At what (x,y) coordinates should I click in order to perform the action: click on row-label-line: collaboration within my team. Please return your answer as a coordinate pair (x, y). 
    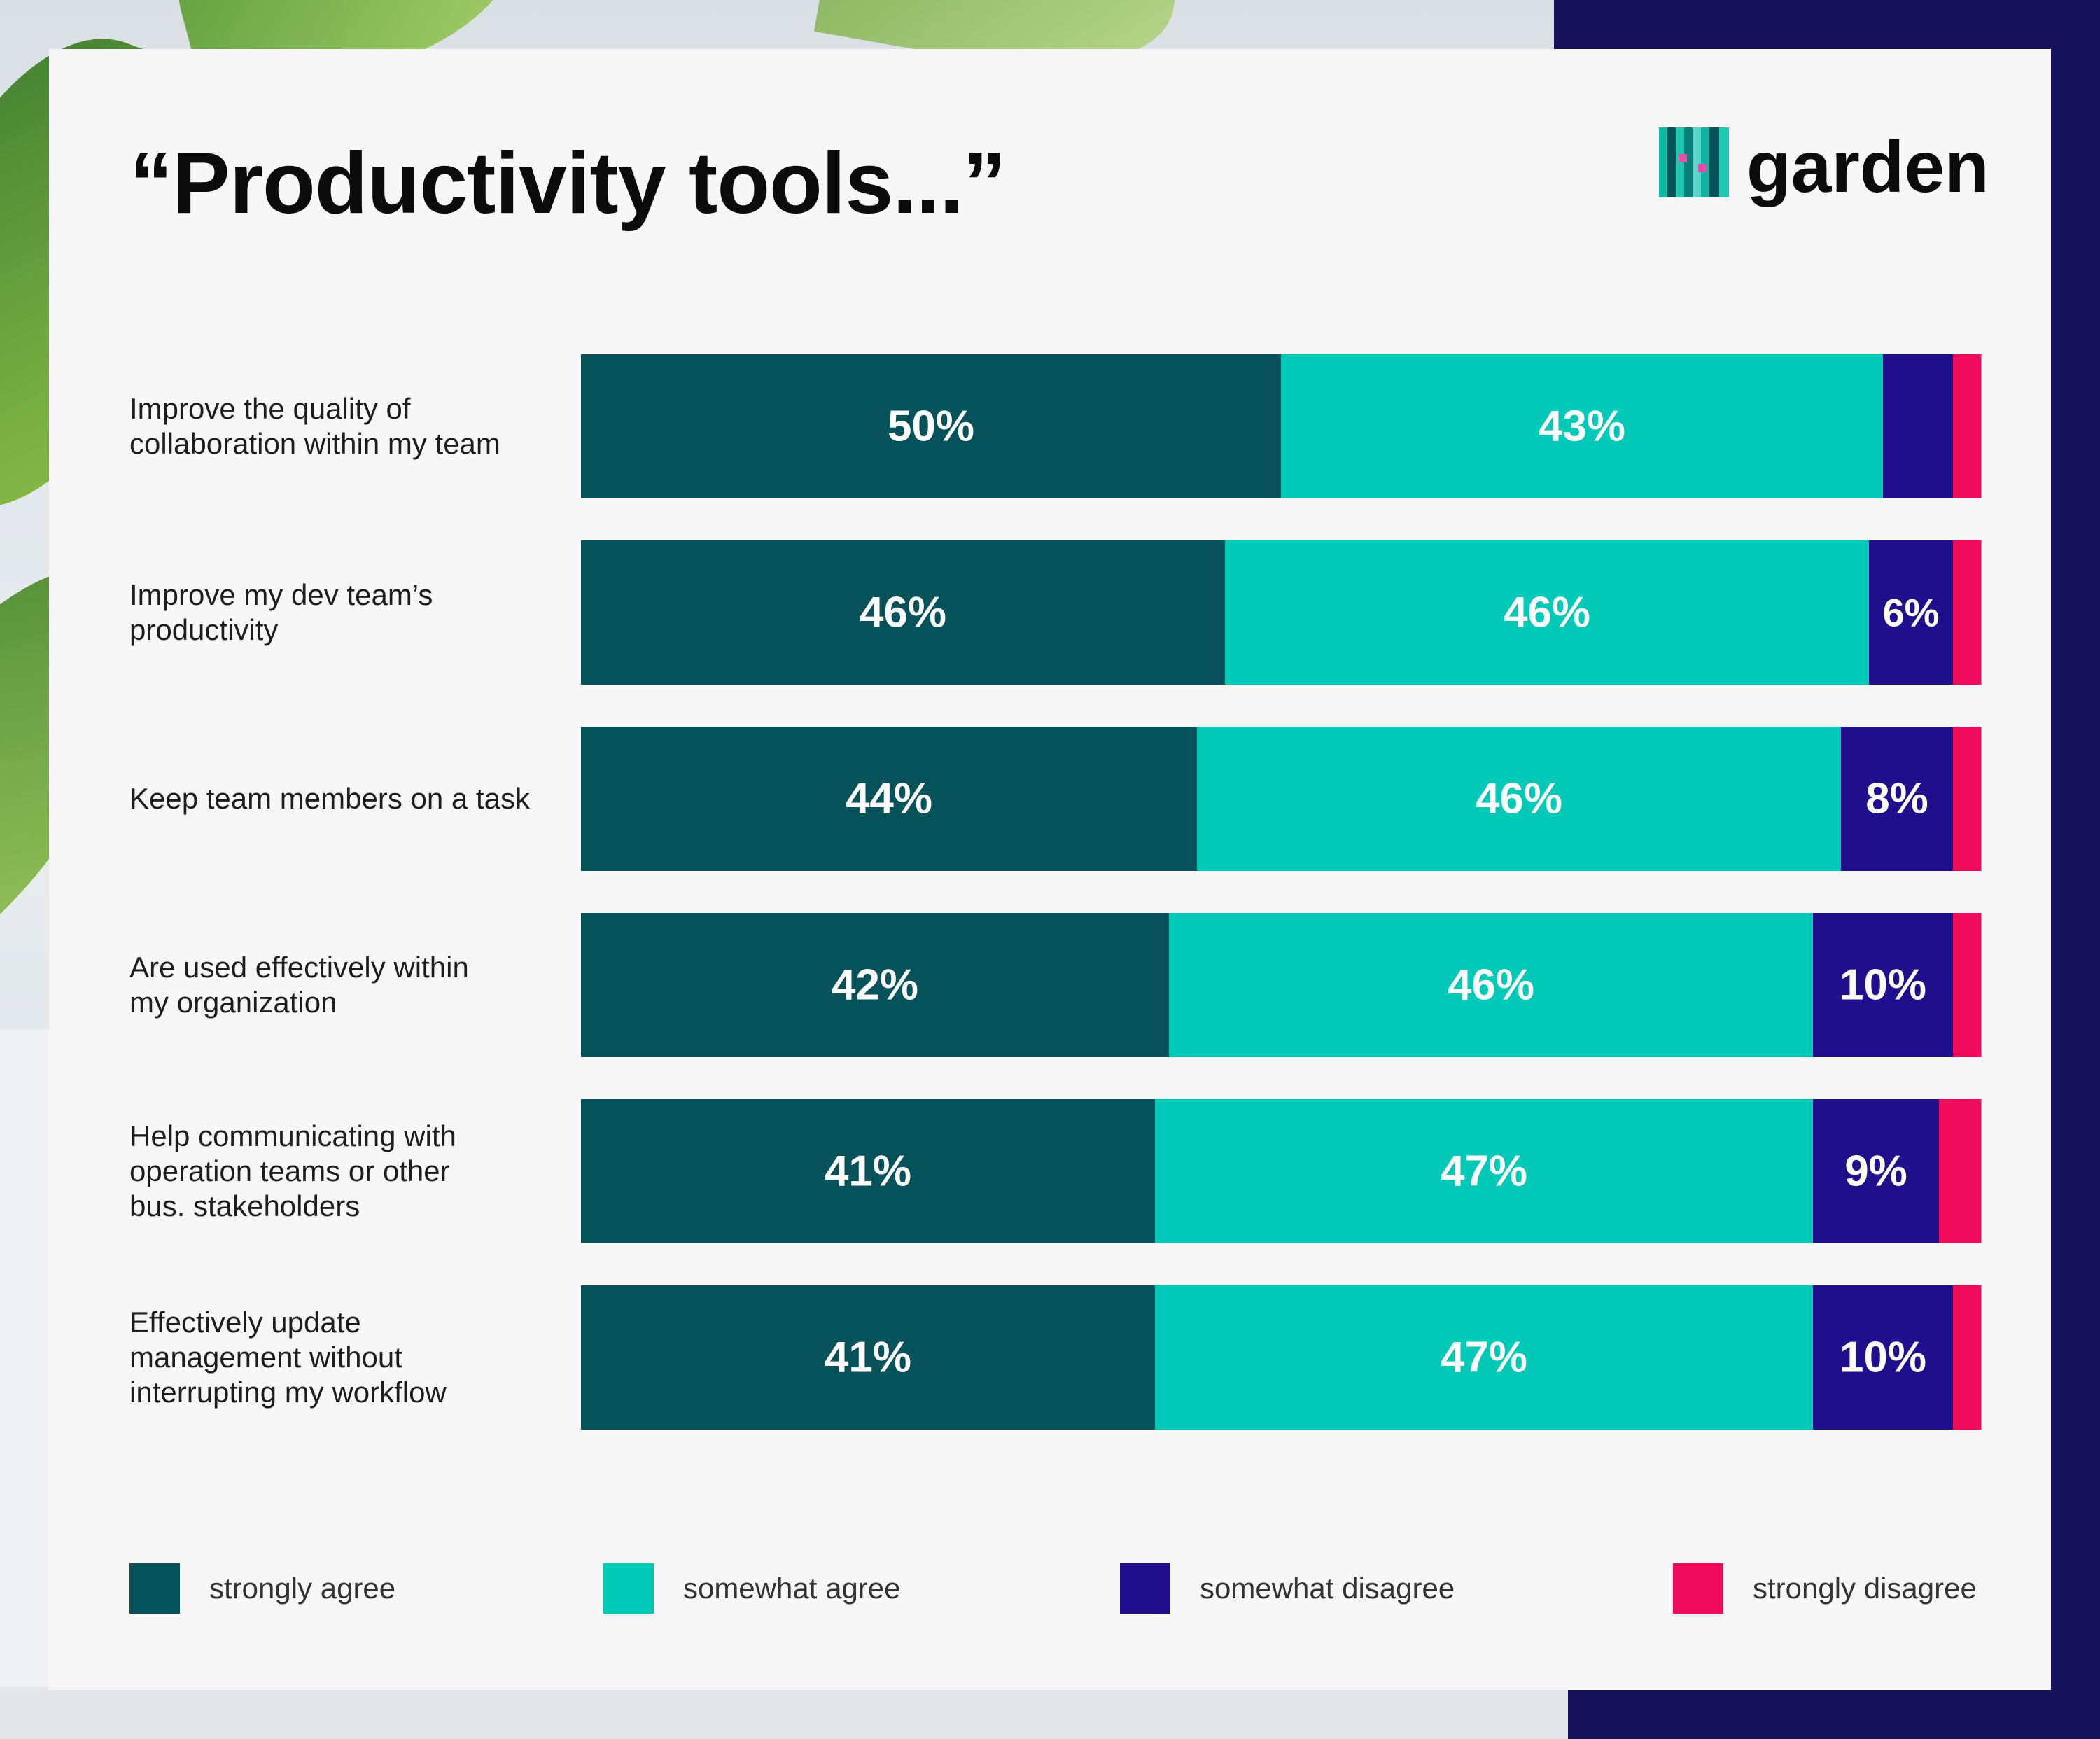
    Looking at the image, I should click on (315, 443).